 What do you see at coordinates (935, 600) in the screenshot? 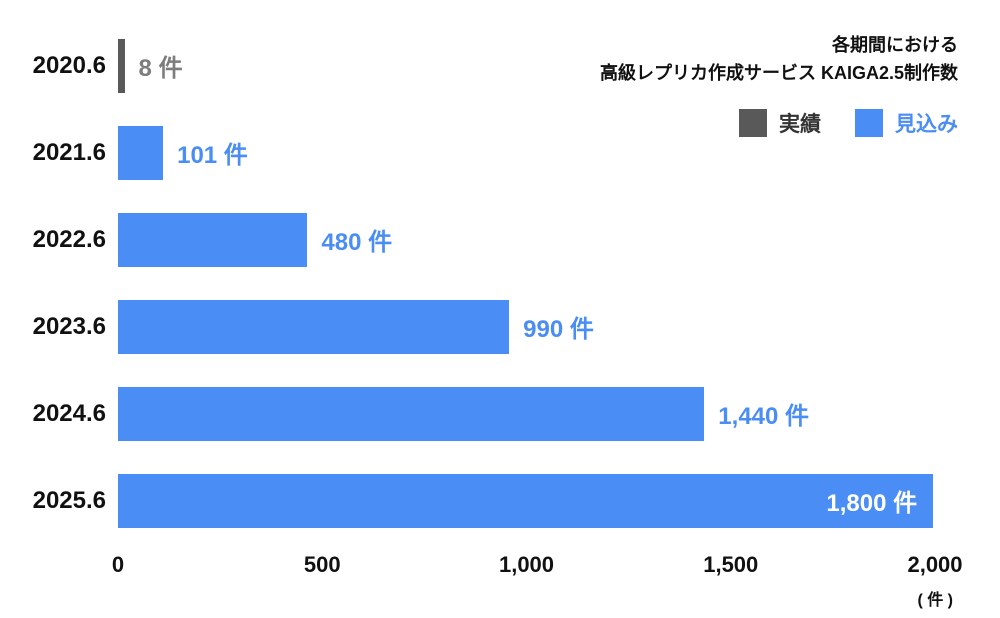
I see `x-axis-unit: ( 件 )` at bounding box center [935, 600].